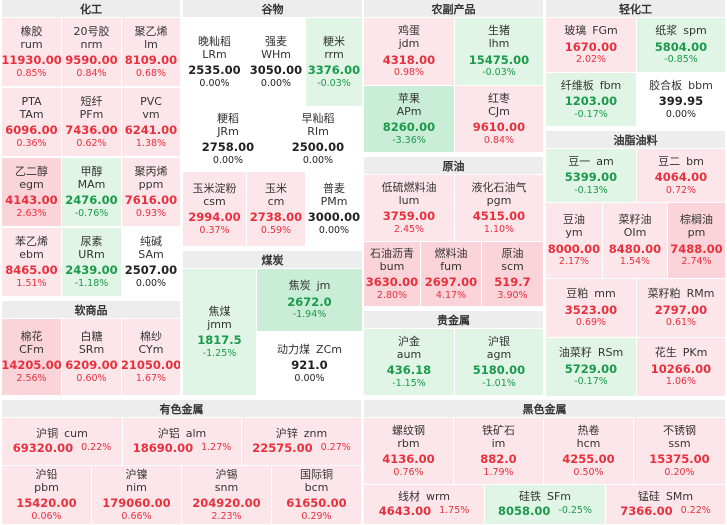 Image resolution: width=727 pixels, height=525 pixels. I want to click on commodity-name: 橡胶, so click(31, 31).